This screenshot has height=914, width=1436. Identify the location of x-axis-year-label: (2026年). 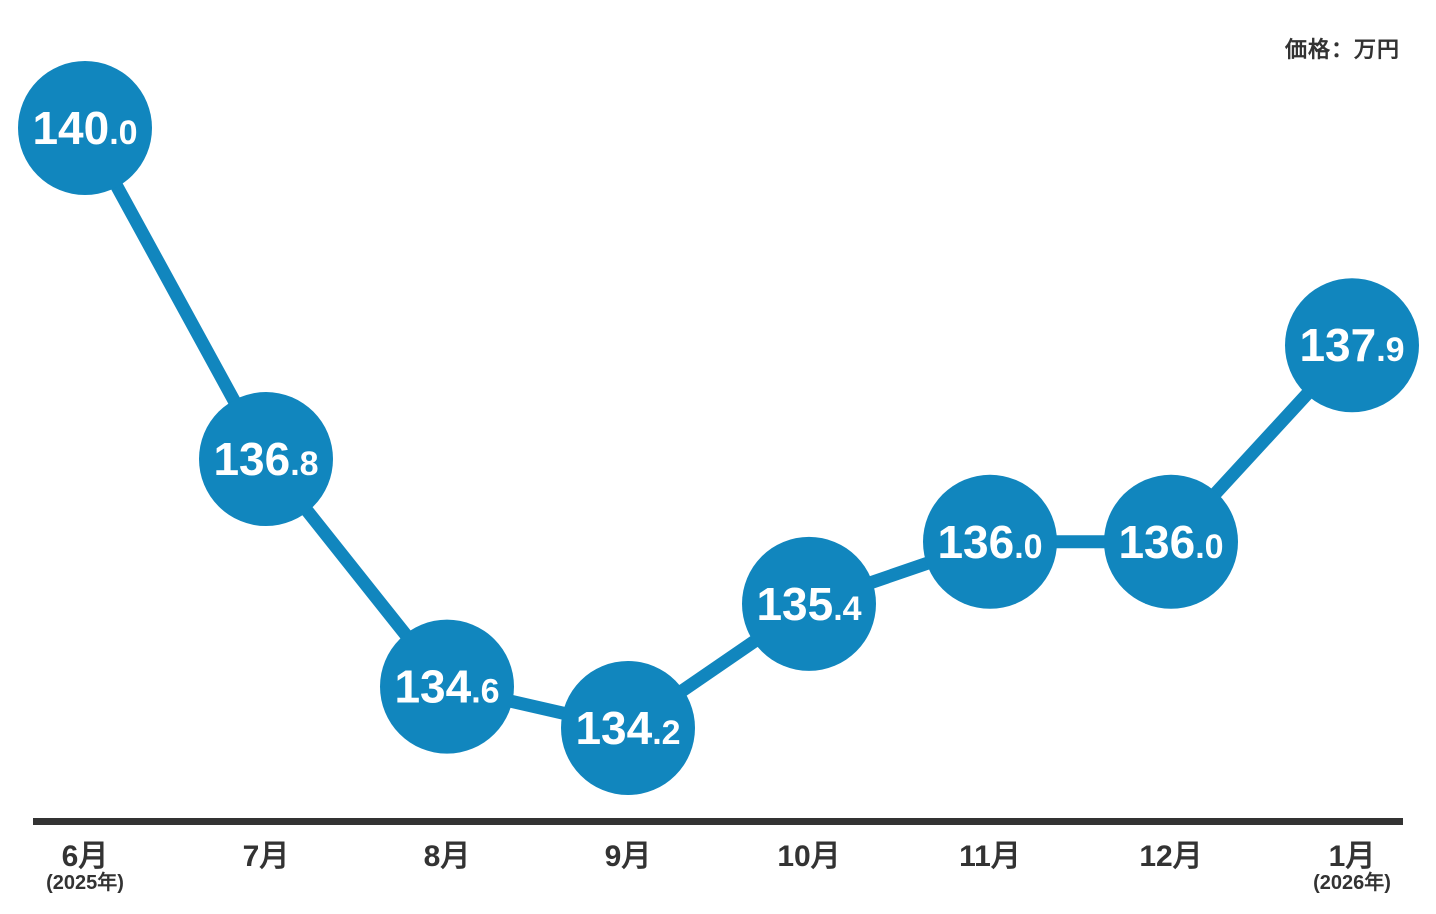
(1352, 883).